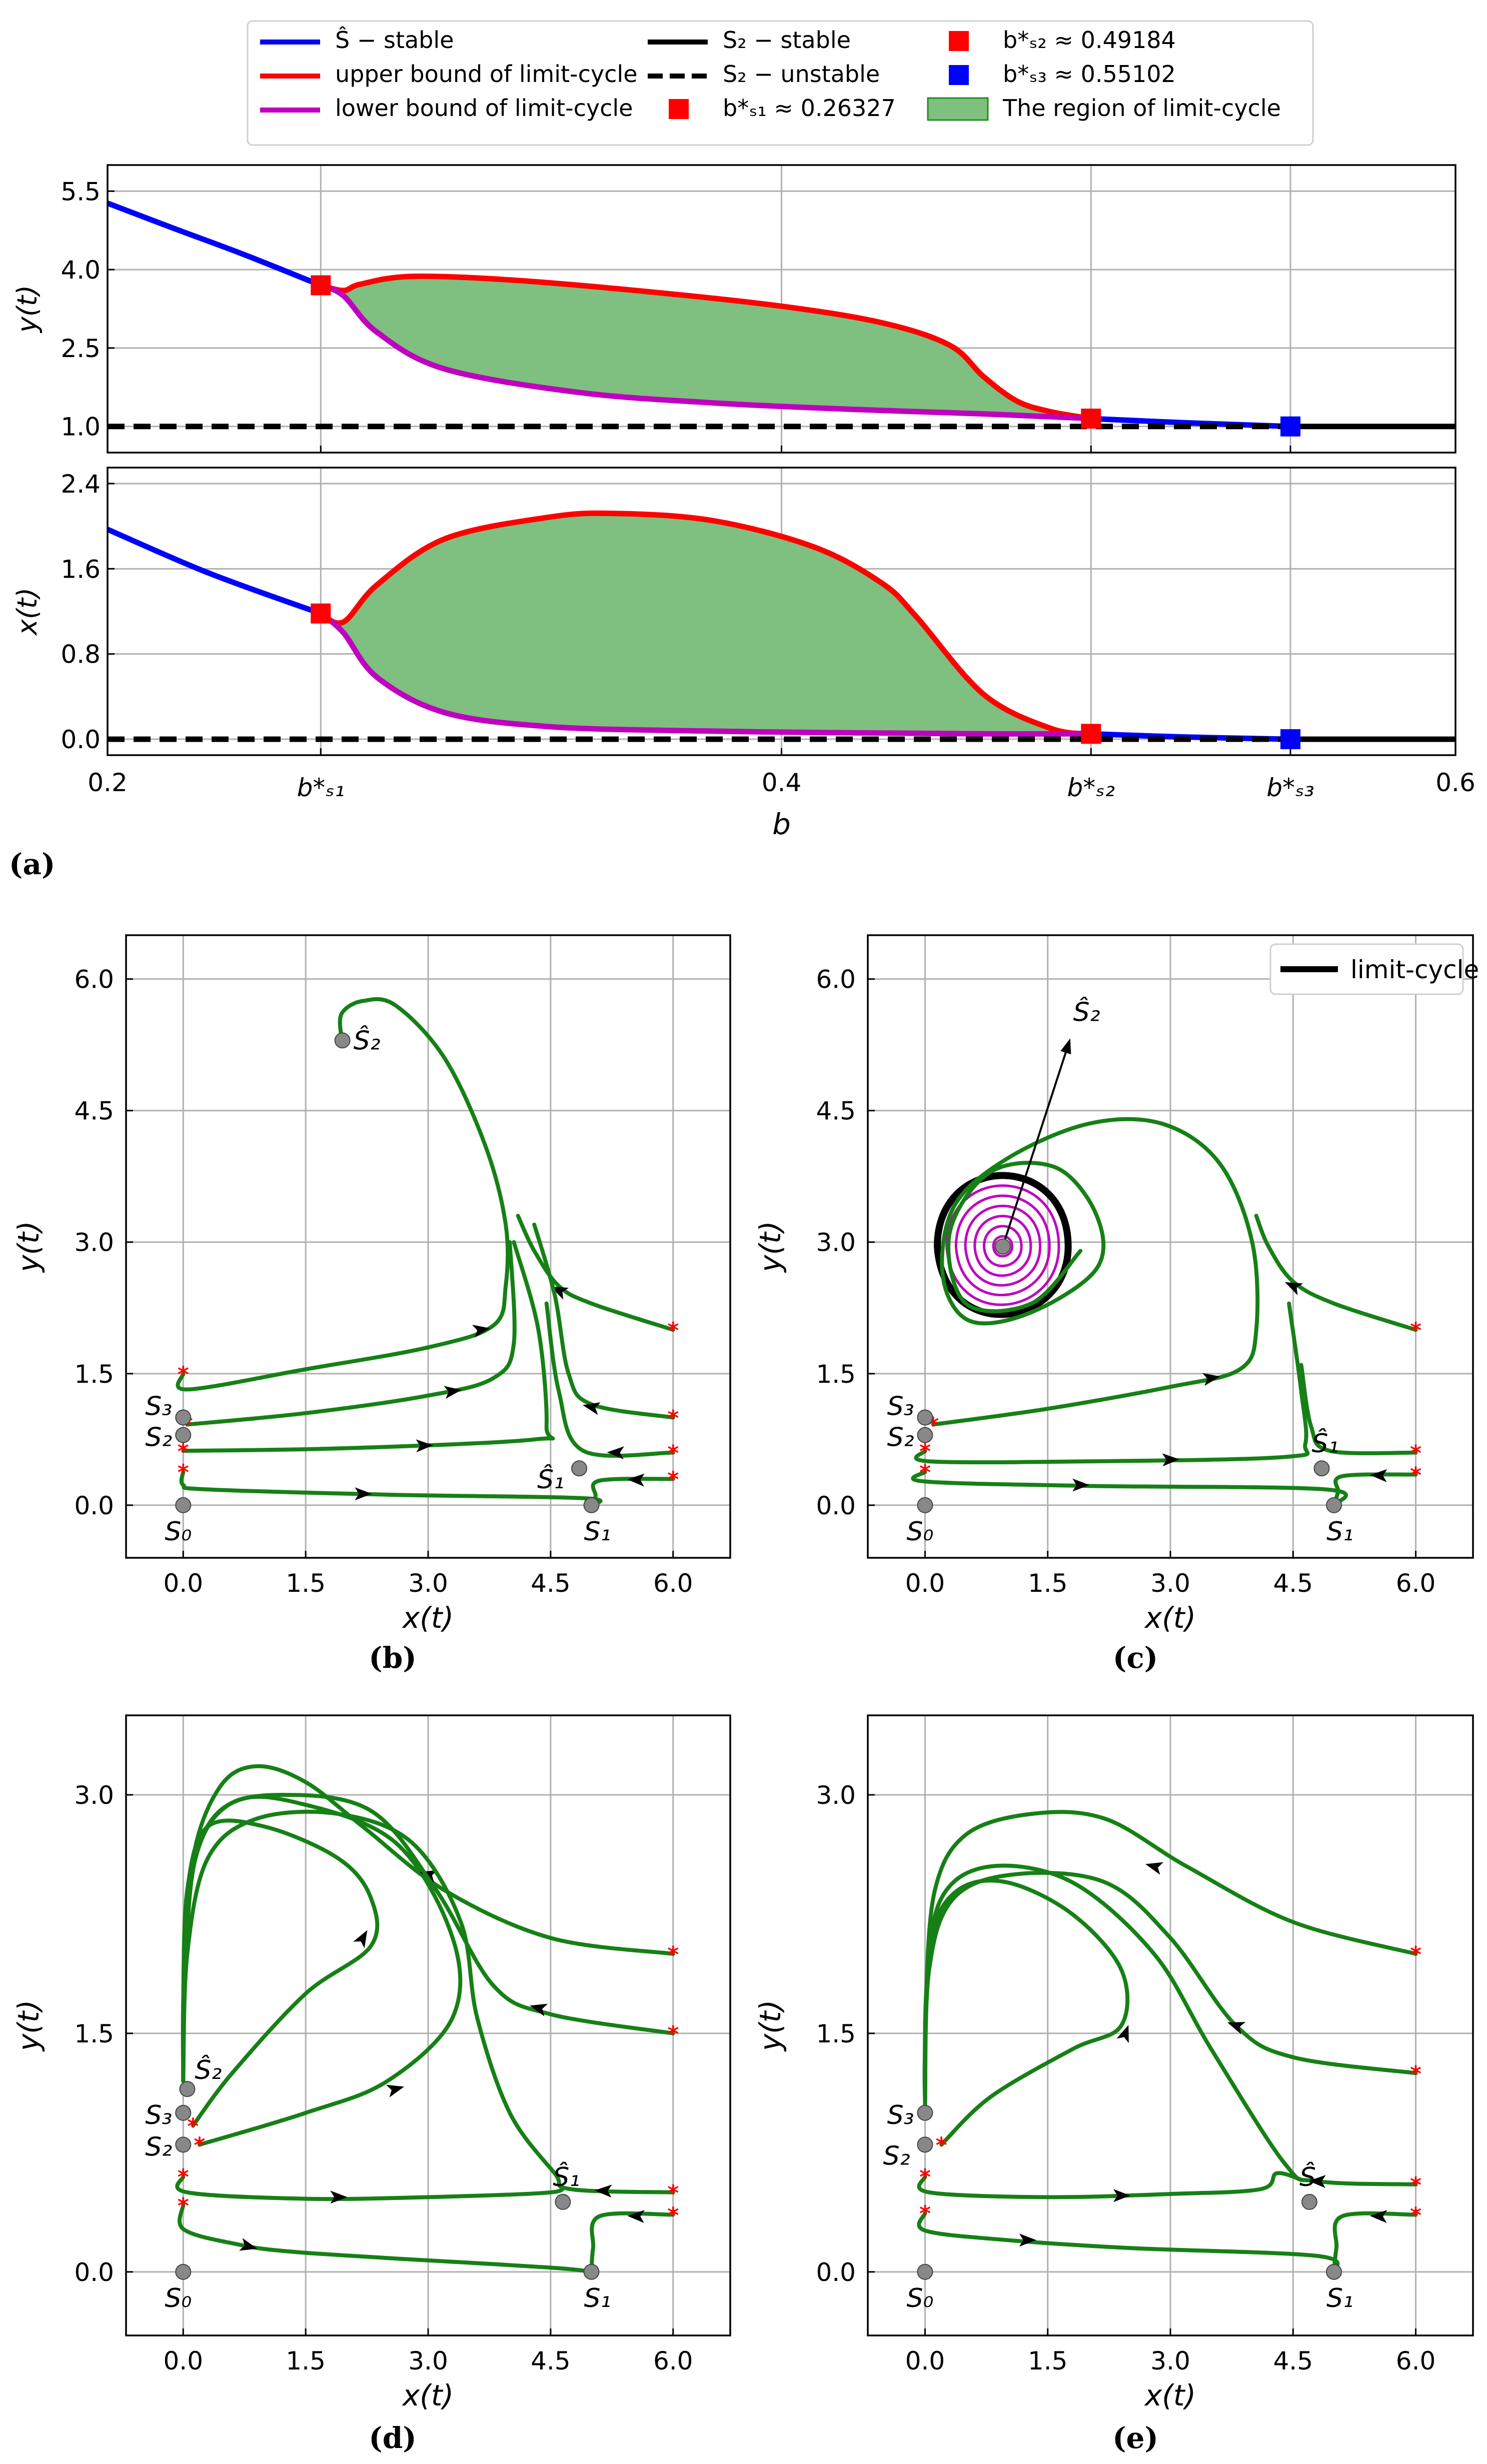 Image resolution: width=1487 pixels, height=2464 pixels. What do you see at coordinates (484, 108) in the screenshot?
I see `legend-item-2-label: lower bound of limit-cycle` at bounding box center [484, 108].